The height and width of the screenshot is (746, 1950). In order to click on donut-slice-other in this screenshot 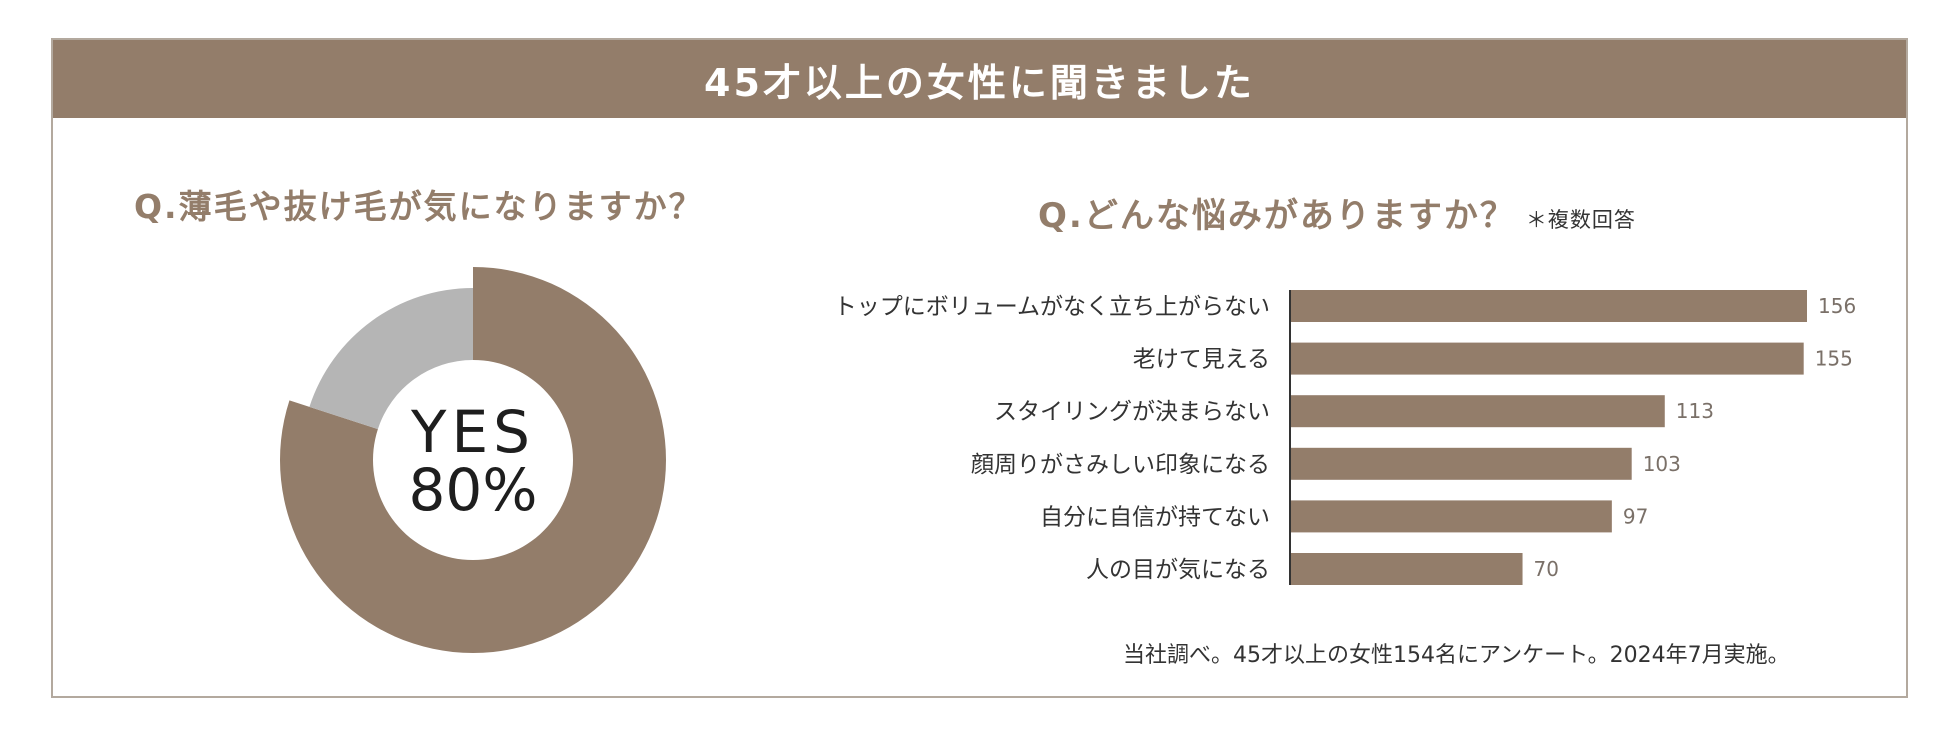, I will do `click(391, 359)`.